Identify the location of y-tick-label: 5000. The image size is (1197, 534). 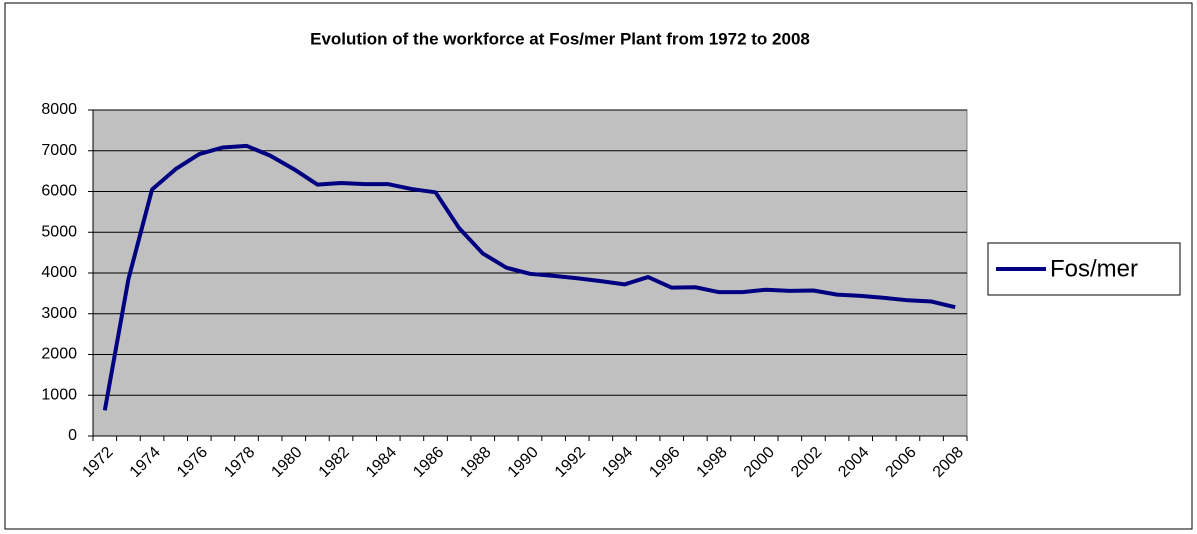
(59, 231).